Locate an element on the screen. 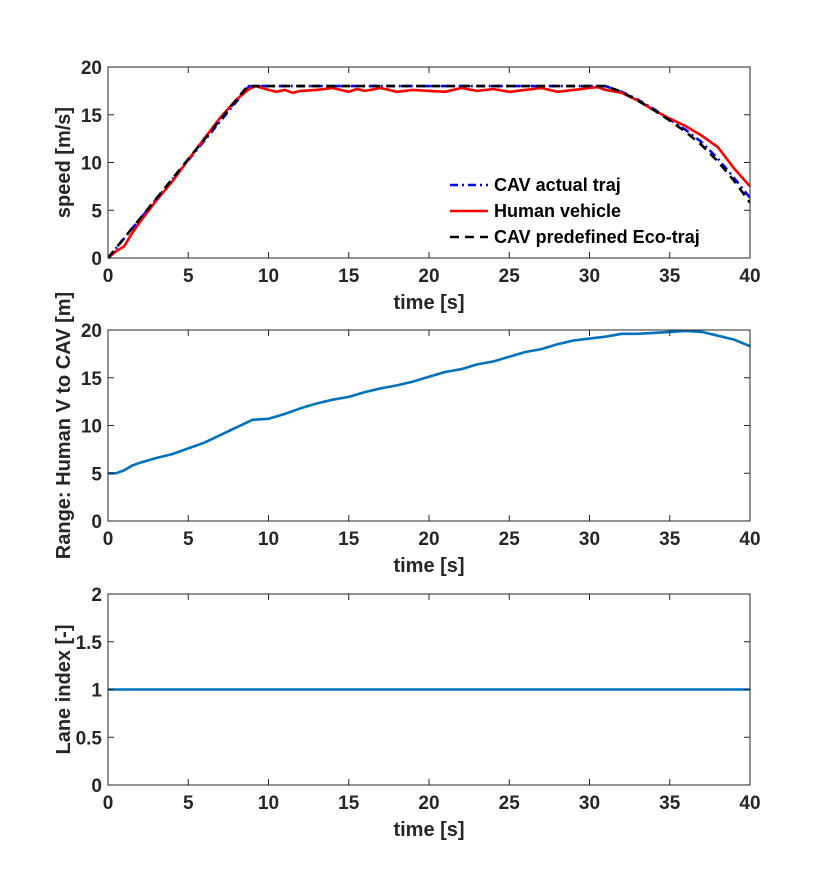 The width and height of the screenshot is (830, 882). y-axis-label: speed [m/s] is located at coordinates (64, 162).